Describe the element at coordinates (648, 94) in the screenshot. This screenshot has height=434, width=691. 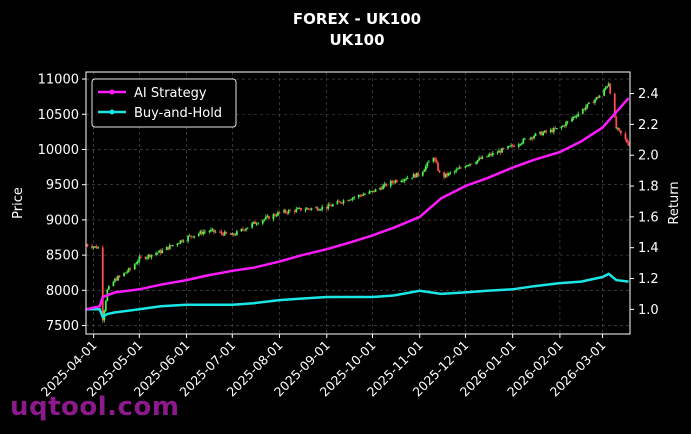
I see `y-tick-label-right: 2.4` at that location.